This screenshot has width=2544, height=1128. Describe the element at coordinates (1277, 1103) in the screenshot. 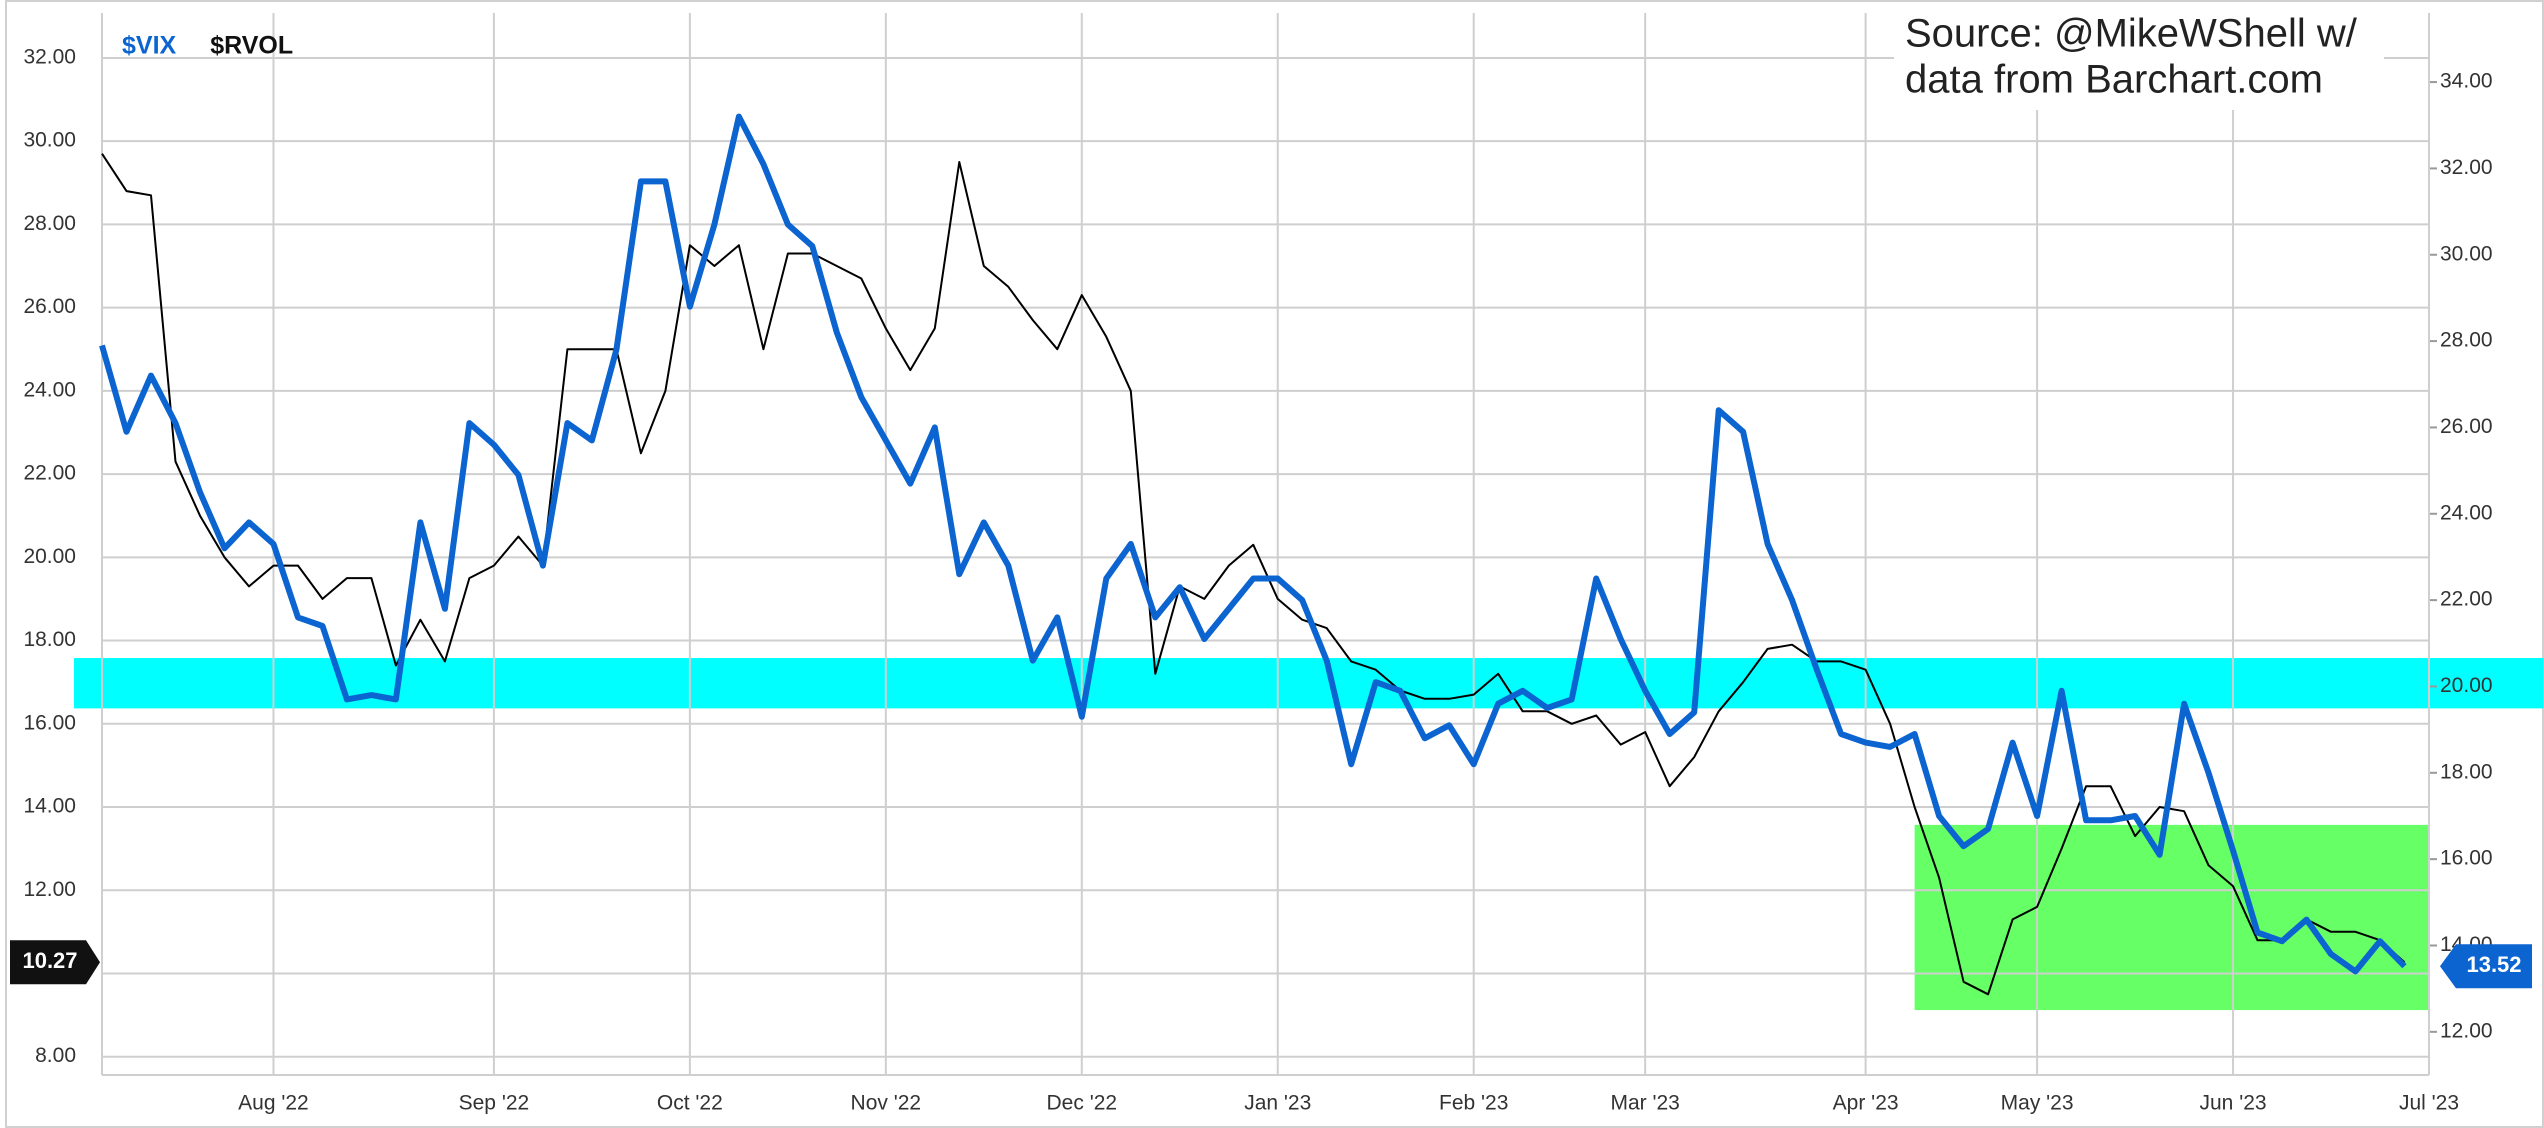

I see `x-tick-label: Jan '23` at that location.